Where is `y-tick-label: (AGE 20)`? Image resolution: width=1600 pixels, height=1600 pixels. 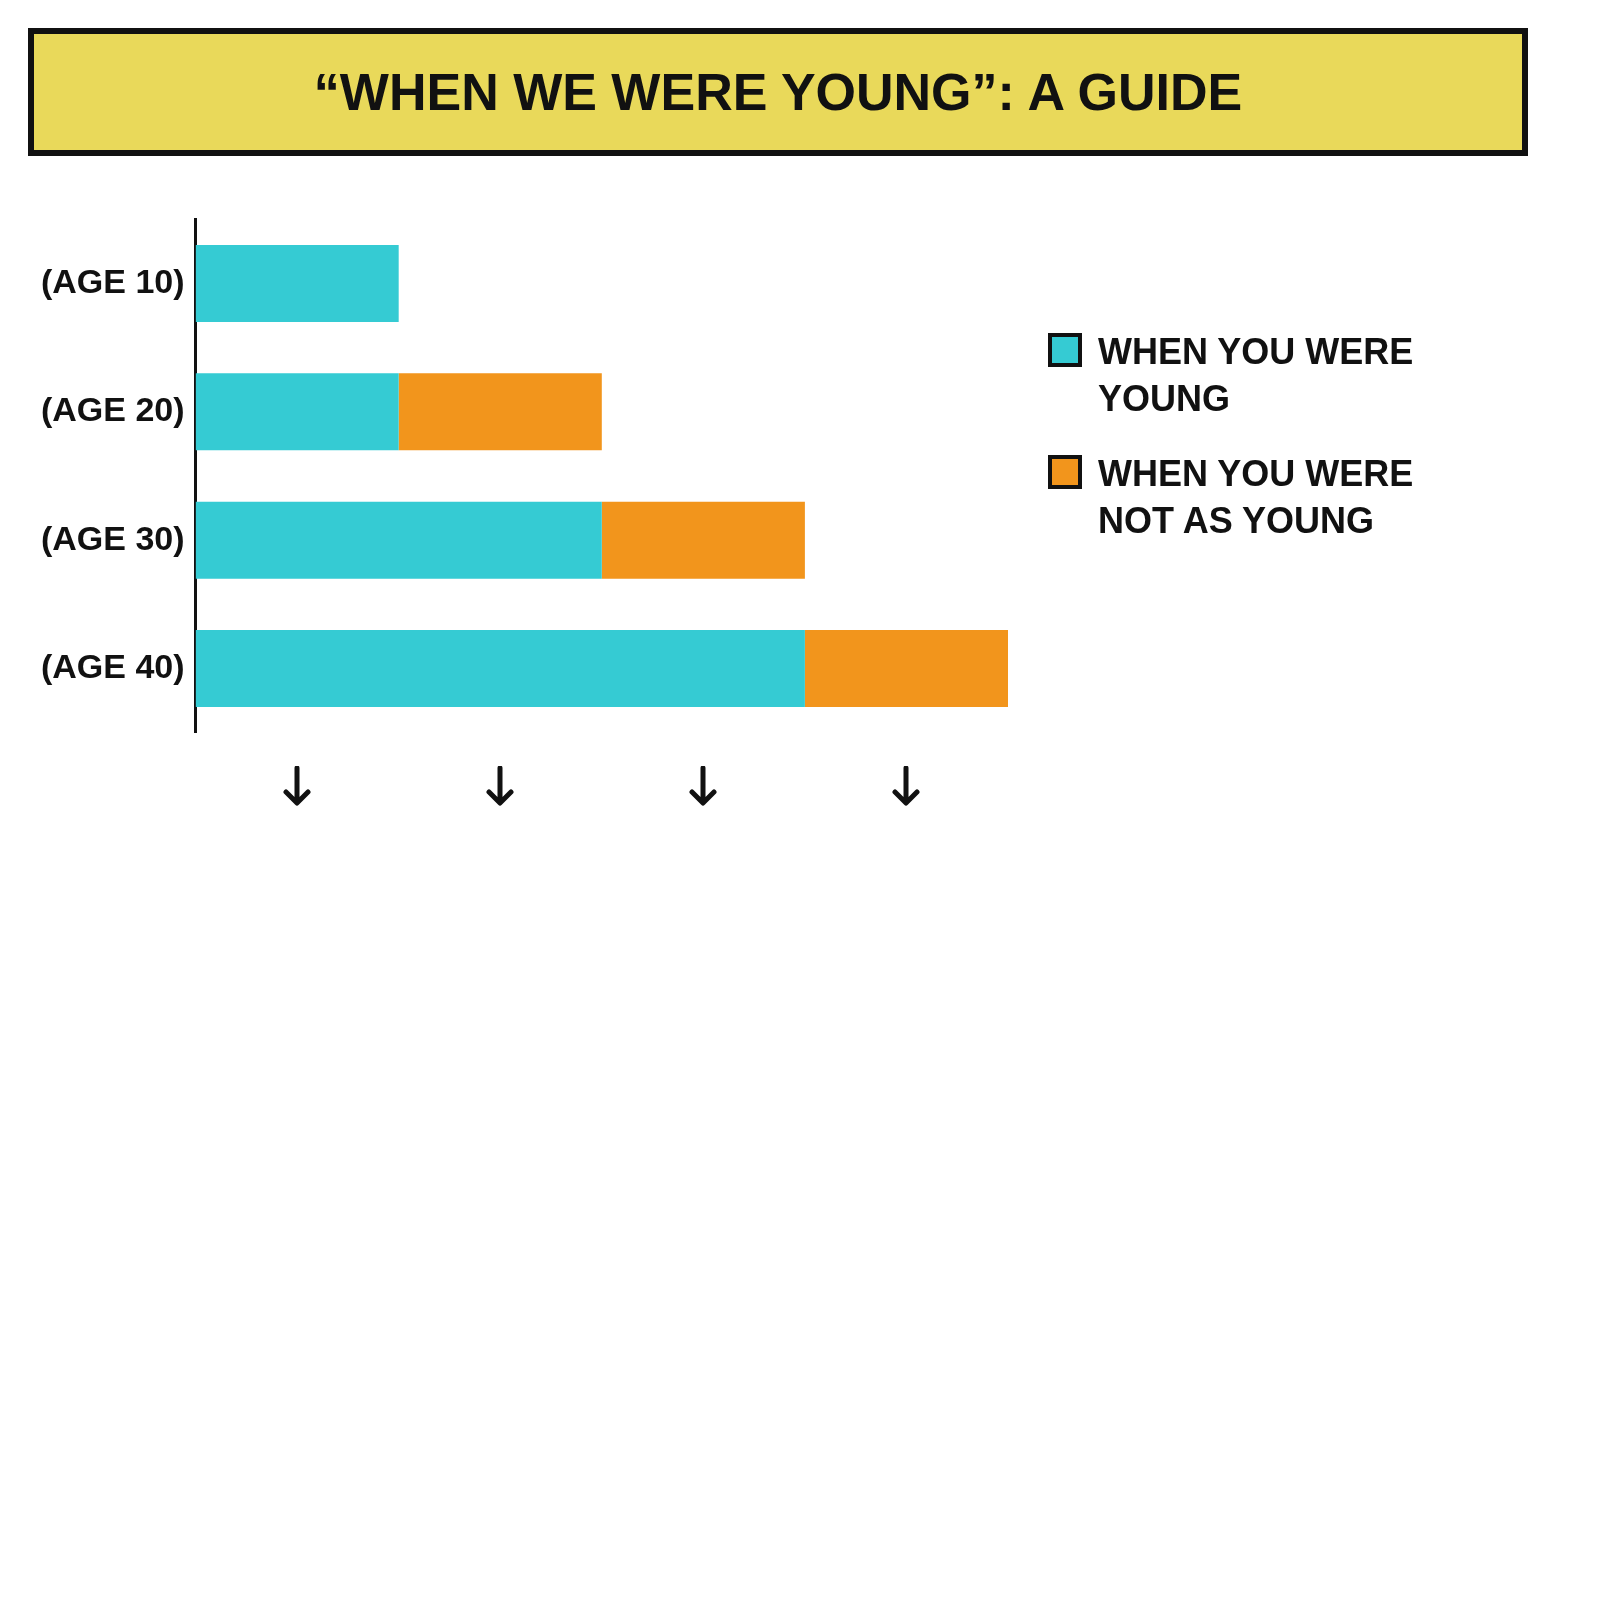 y-tick-label: (AGE 20) is located at coordinates (112, 409).